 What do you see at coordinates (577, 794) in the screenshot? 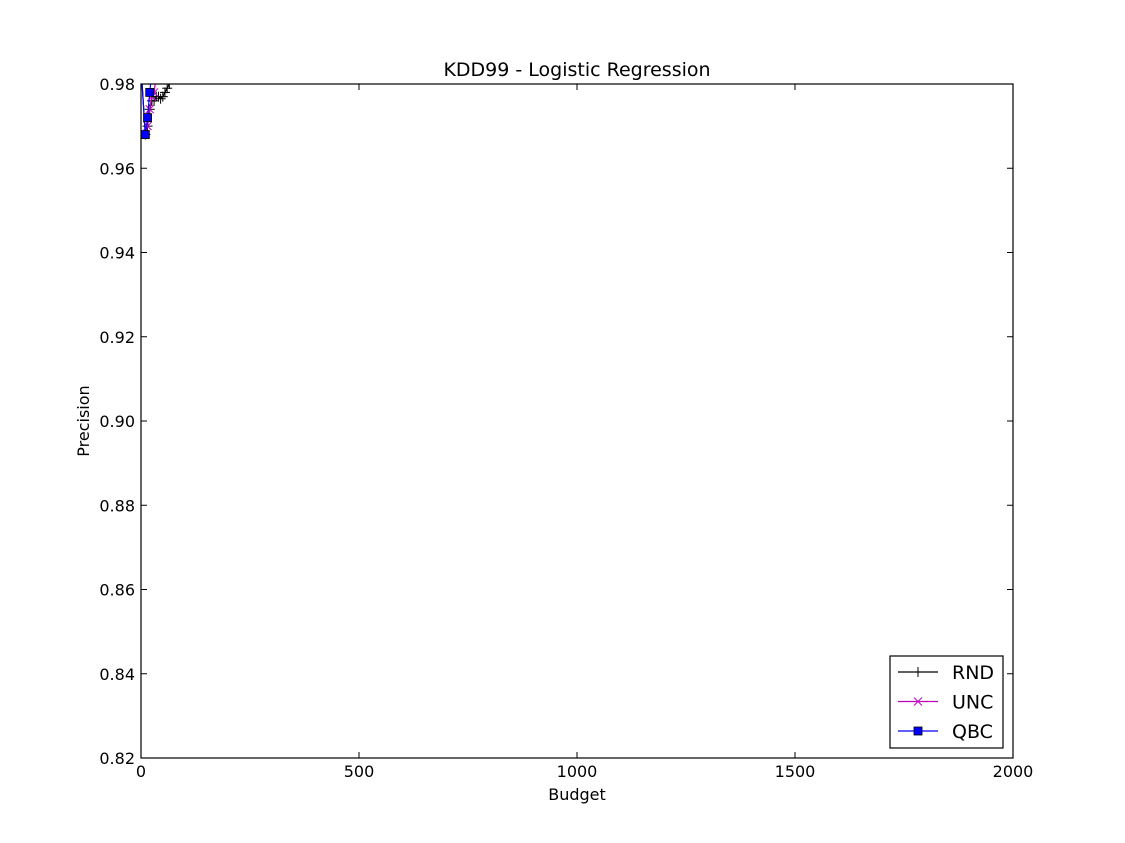
I see `x-axis-label: Budget` at bounding box center [577, 794].